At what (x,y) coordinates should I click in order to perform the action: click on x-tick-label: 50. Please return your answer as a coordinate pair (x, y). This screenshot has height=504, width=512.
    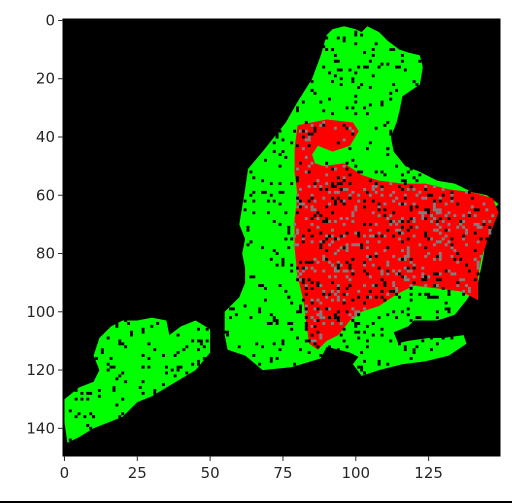
    Looking at the image, I should click on (210, 473).